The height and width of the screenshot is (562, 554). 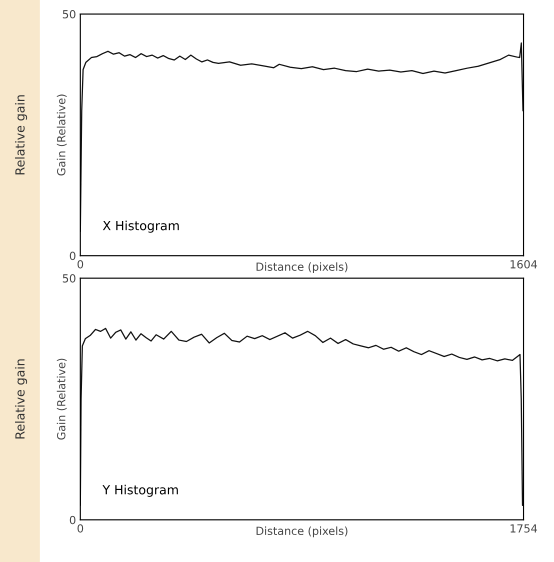 What do you see at coordinates (524, 264) in the screenshot?
I see `x-tick-label: 1604` at bounding box center [524, 264].